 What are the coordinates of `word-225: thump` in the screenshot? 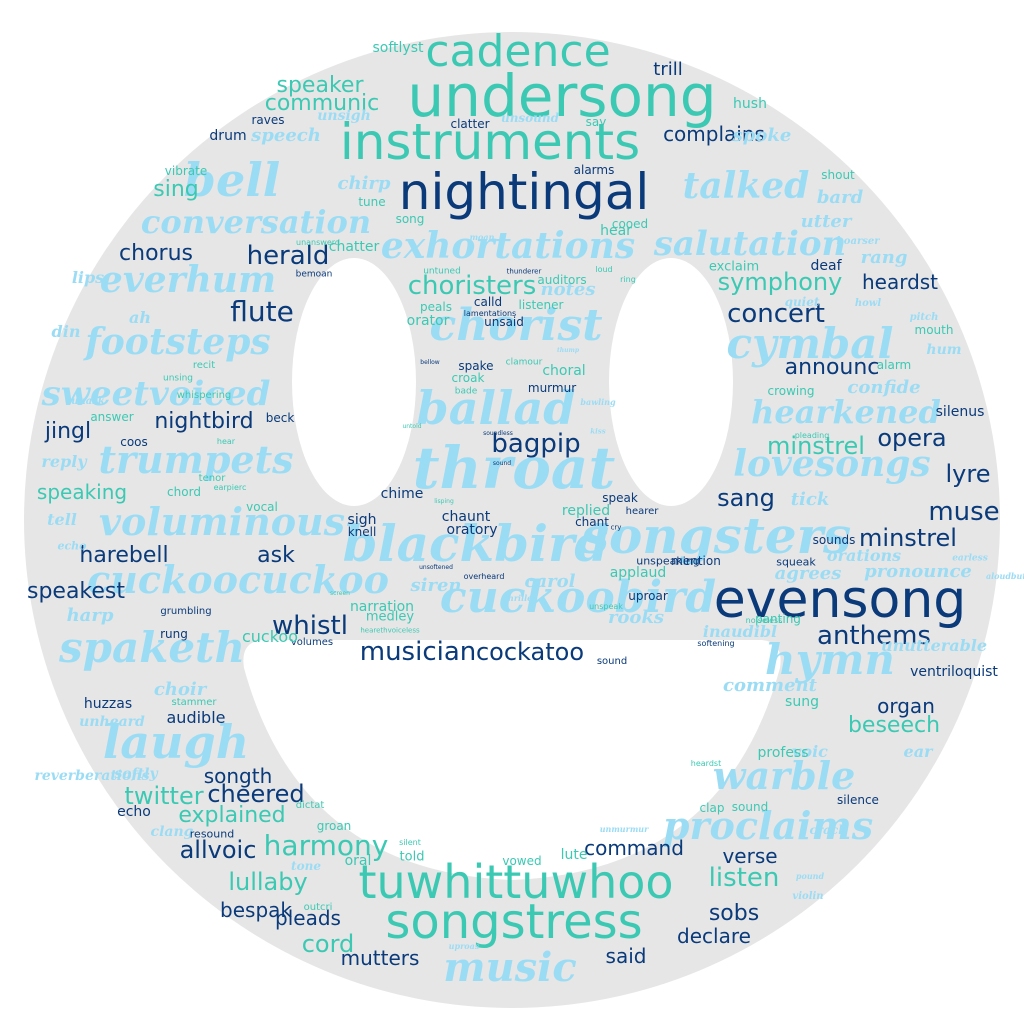 It's located at (568, 350).